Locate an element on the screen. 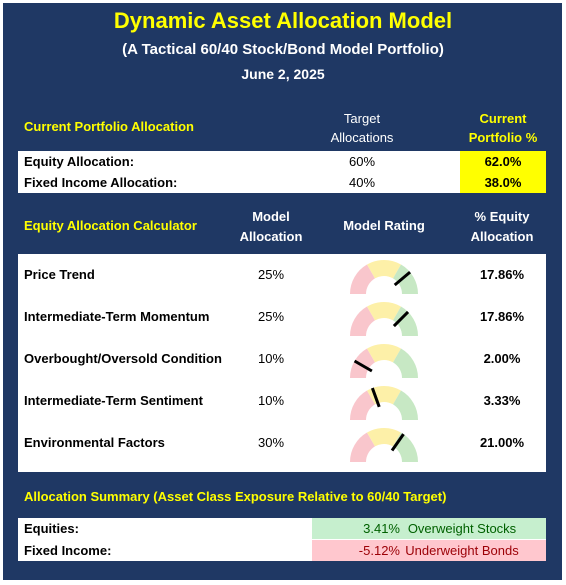 This screenshot has height=585, width=566. row-label: Equities: is located at coordinates (51, 528).